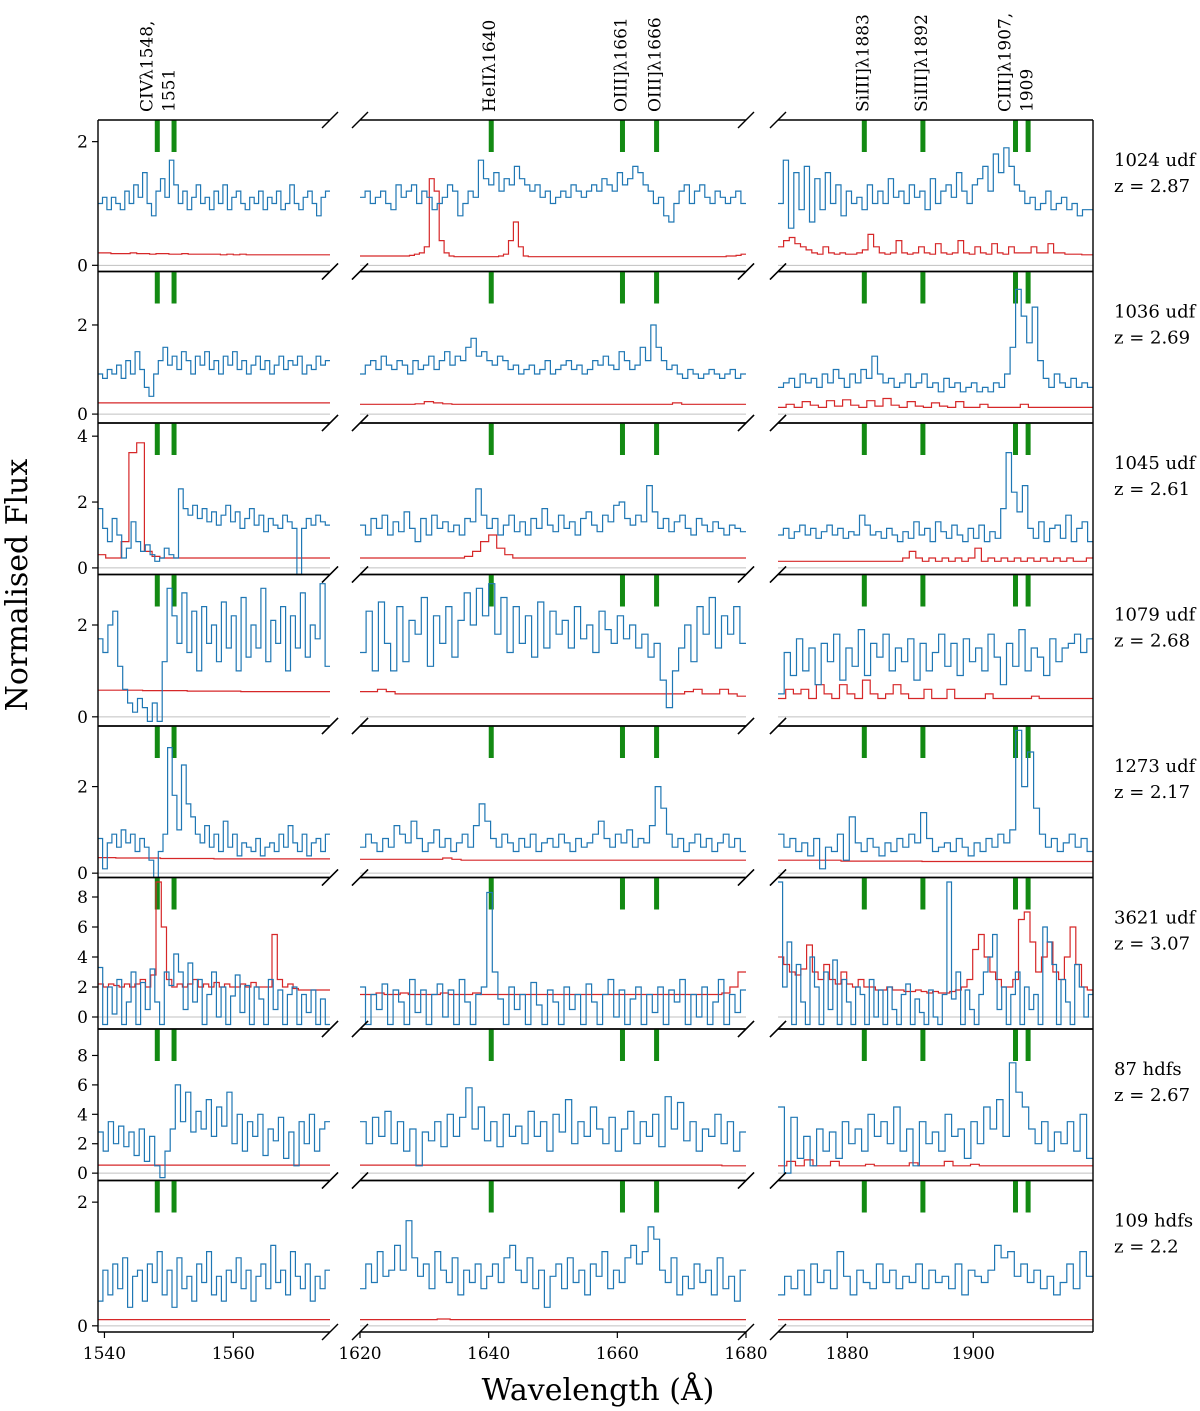 Image resolution: width=1200 pixels, height=1411 pixels. I want to click on x-tick-label: 1540, so click(104, 1354).